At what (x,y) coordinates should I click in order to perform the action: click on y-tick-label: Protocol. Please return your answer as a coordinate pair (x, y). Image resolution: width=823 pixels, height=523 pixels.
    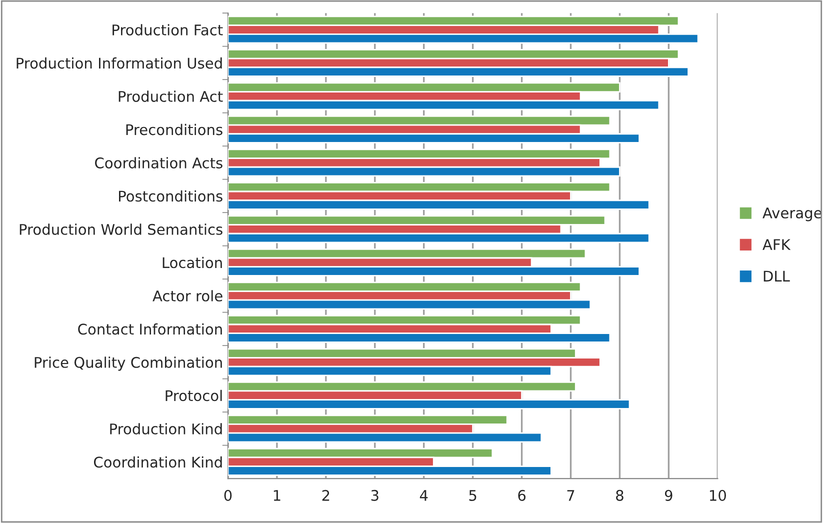
    Looking at the image, I should click on (194, 396).